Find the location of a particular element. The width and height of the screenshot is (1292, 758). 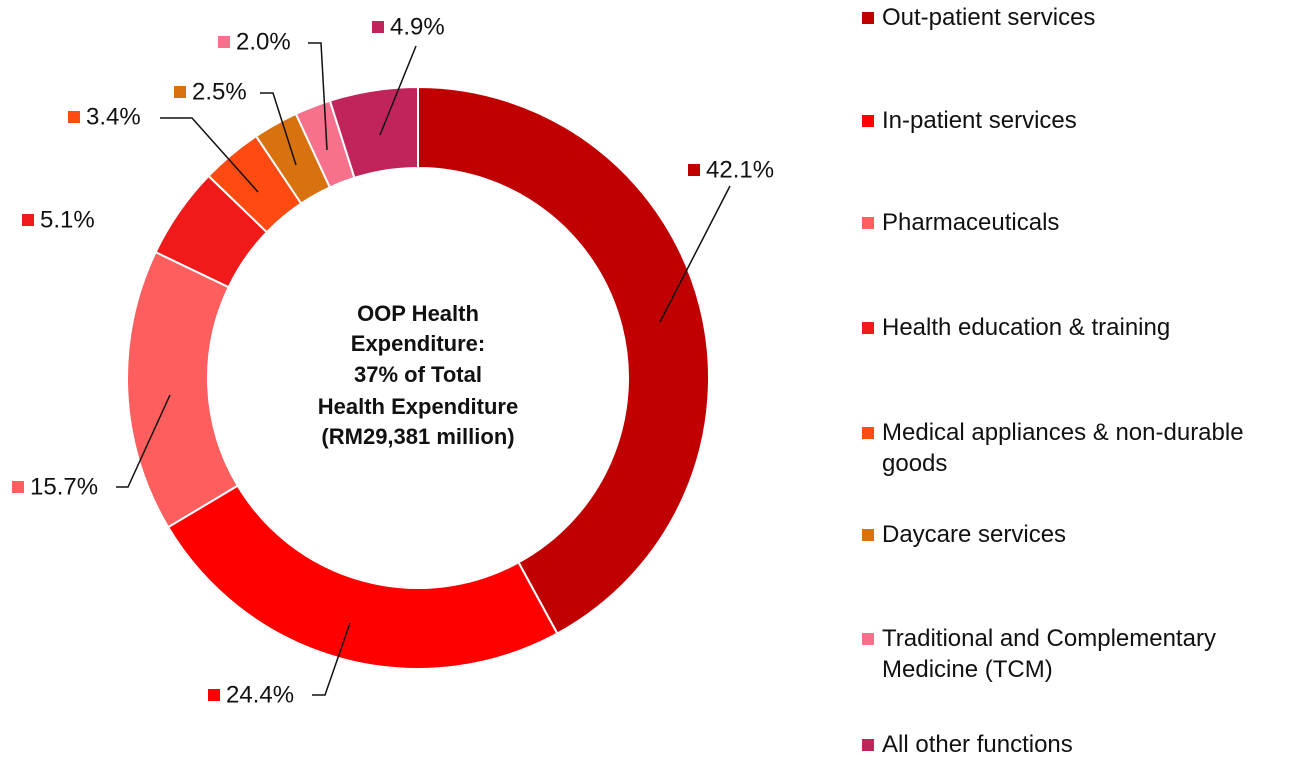

legend-label: Pharmaceuticals is located at coordinates (971, 222).